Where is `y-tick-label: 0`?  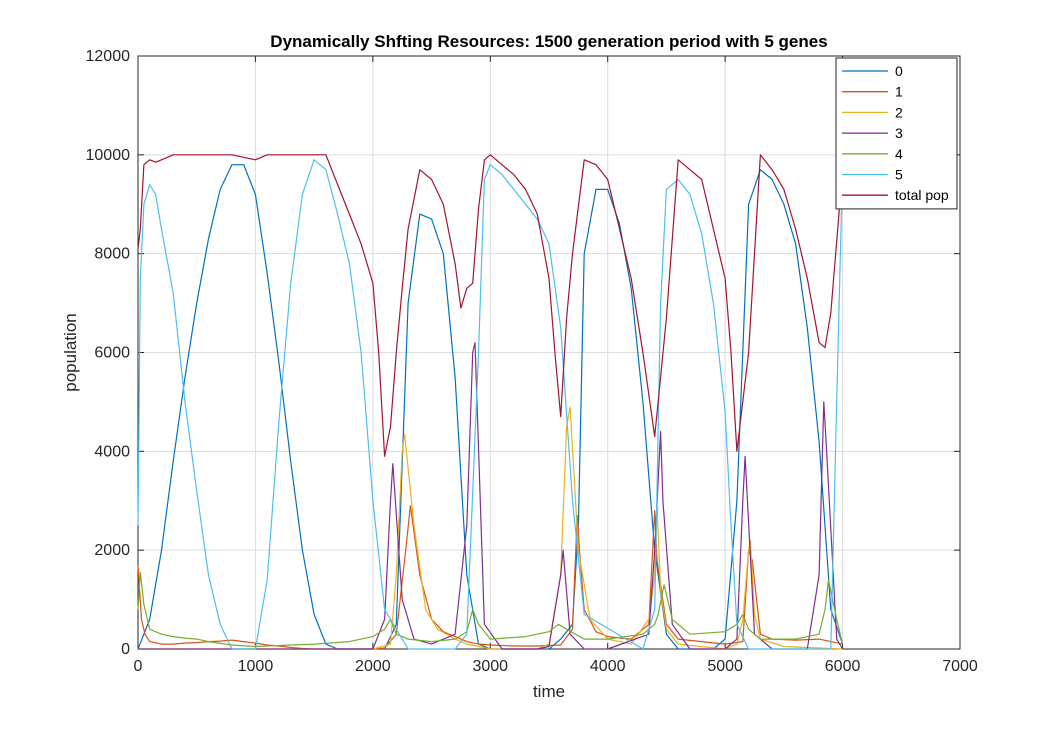 y-tick-label: 0 is located at coordinates (125, 649).